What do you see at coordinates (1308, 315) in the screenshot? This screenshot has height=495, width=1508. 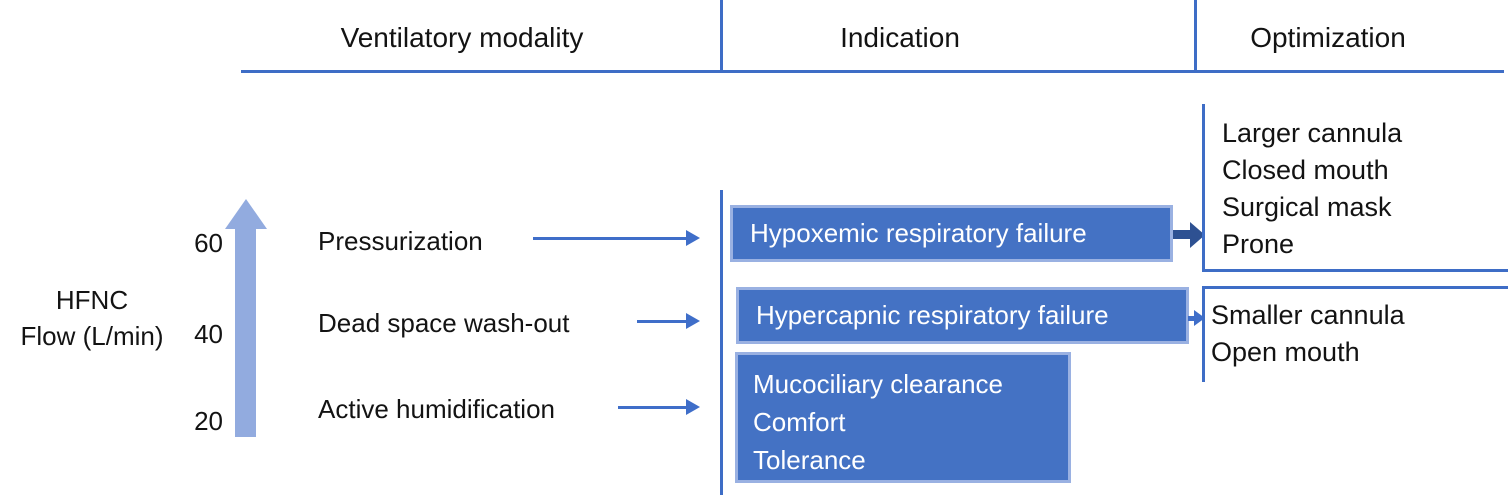 I see `optimization-item-smaller-cannula: Smaller cannula` at bounding box center [1308, 315].